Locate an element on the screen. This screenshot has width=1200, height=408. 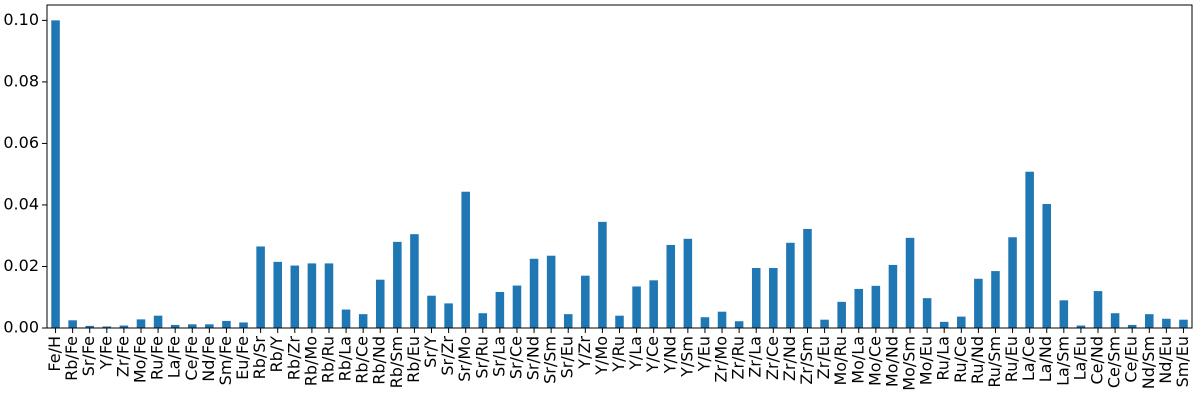
x-tick-label: Y/Sm is located at coordinates (686, 357).